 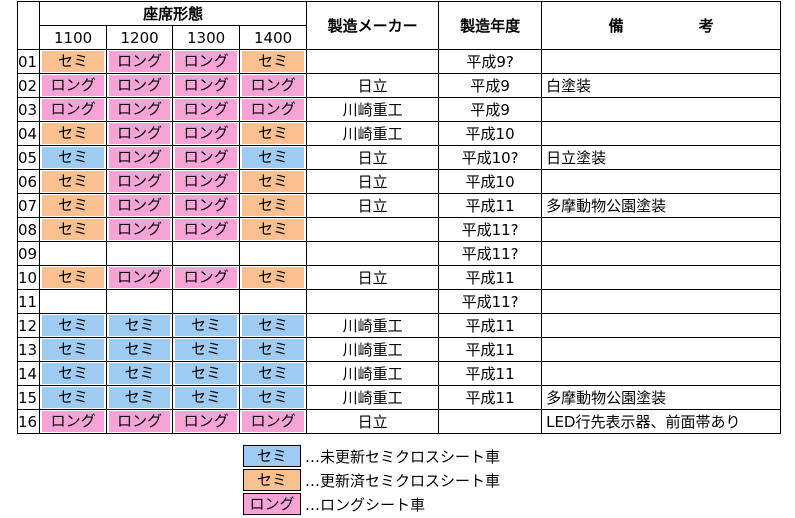 I want to click on header-cell: 座席形態, so click(x=173, y=13).